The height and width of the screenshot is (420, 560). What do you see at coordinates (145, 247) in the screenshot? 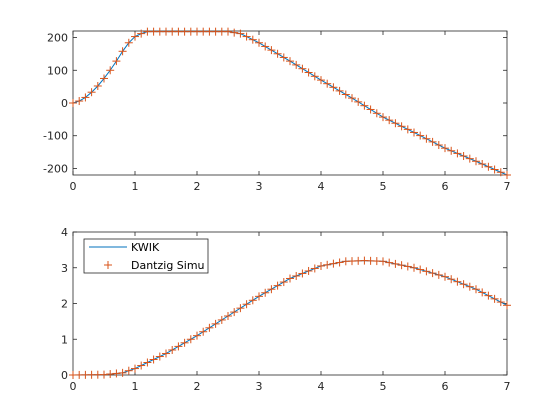
I see `legend-kwik-label: KWIK` at bounding box center [145, 247].